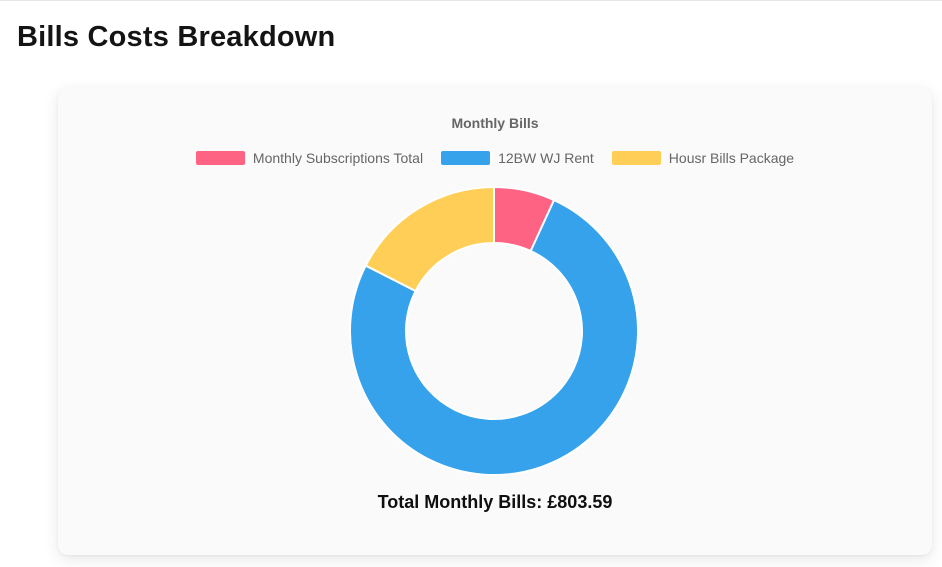 The width and height of the screenshot is (942, 567). I want to click on legend-item-bills-package: Housr Bills Package, so click(703, 158).